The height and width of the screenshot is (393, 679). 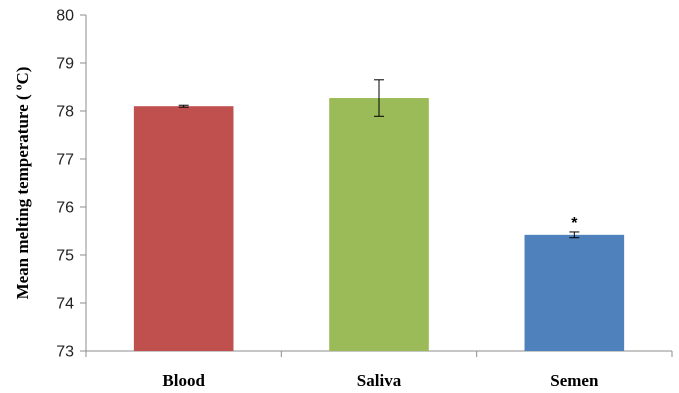 What do you see at coordinates (22, 183) in the screenshot?
I see `y-axis-title: Mean melting temperature ( ºC)` at bounding box center [22, 183].